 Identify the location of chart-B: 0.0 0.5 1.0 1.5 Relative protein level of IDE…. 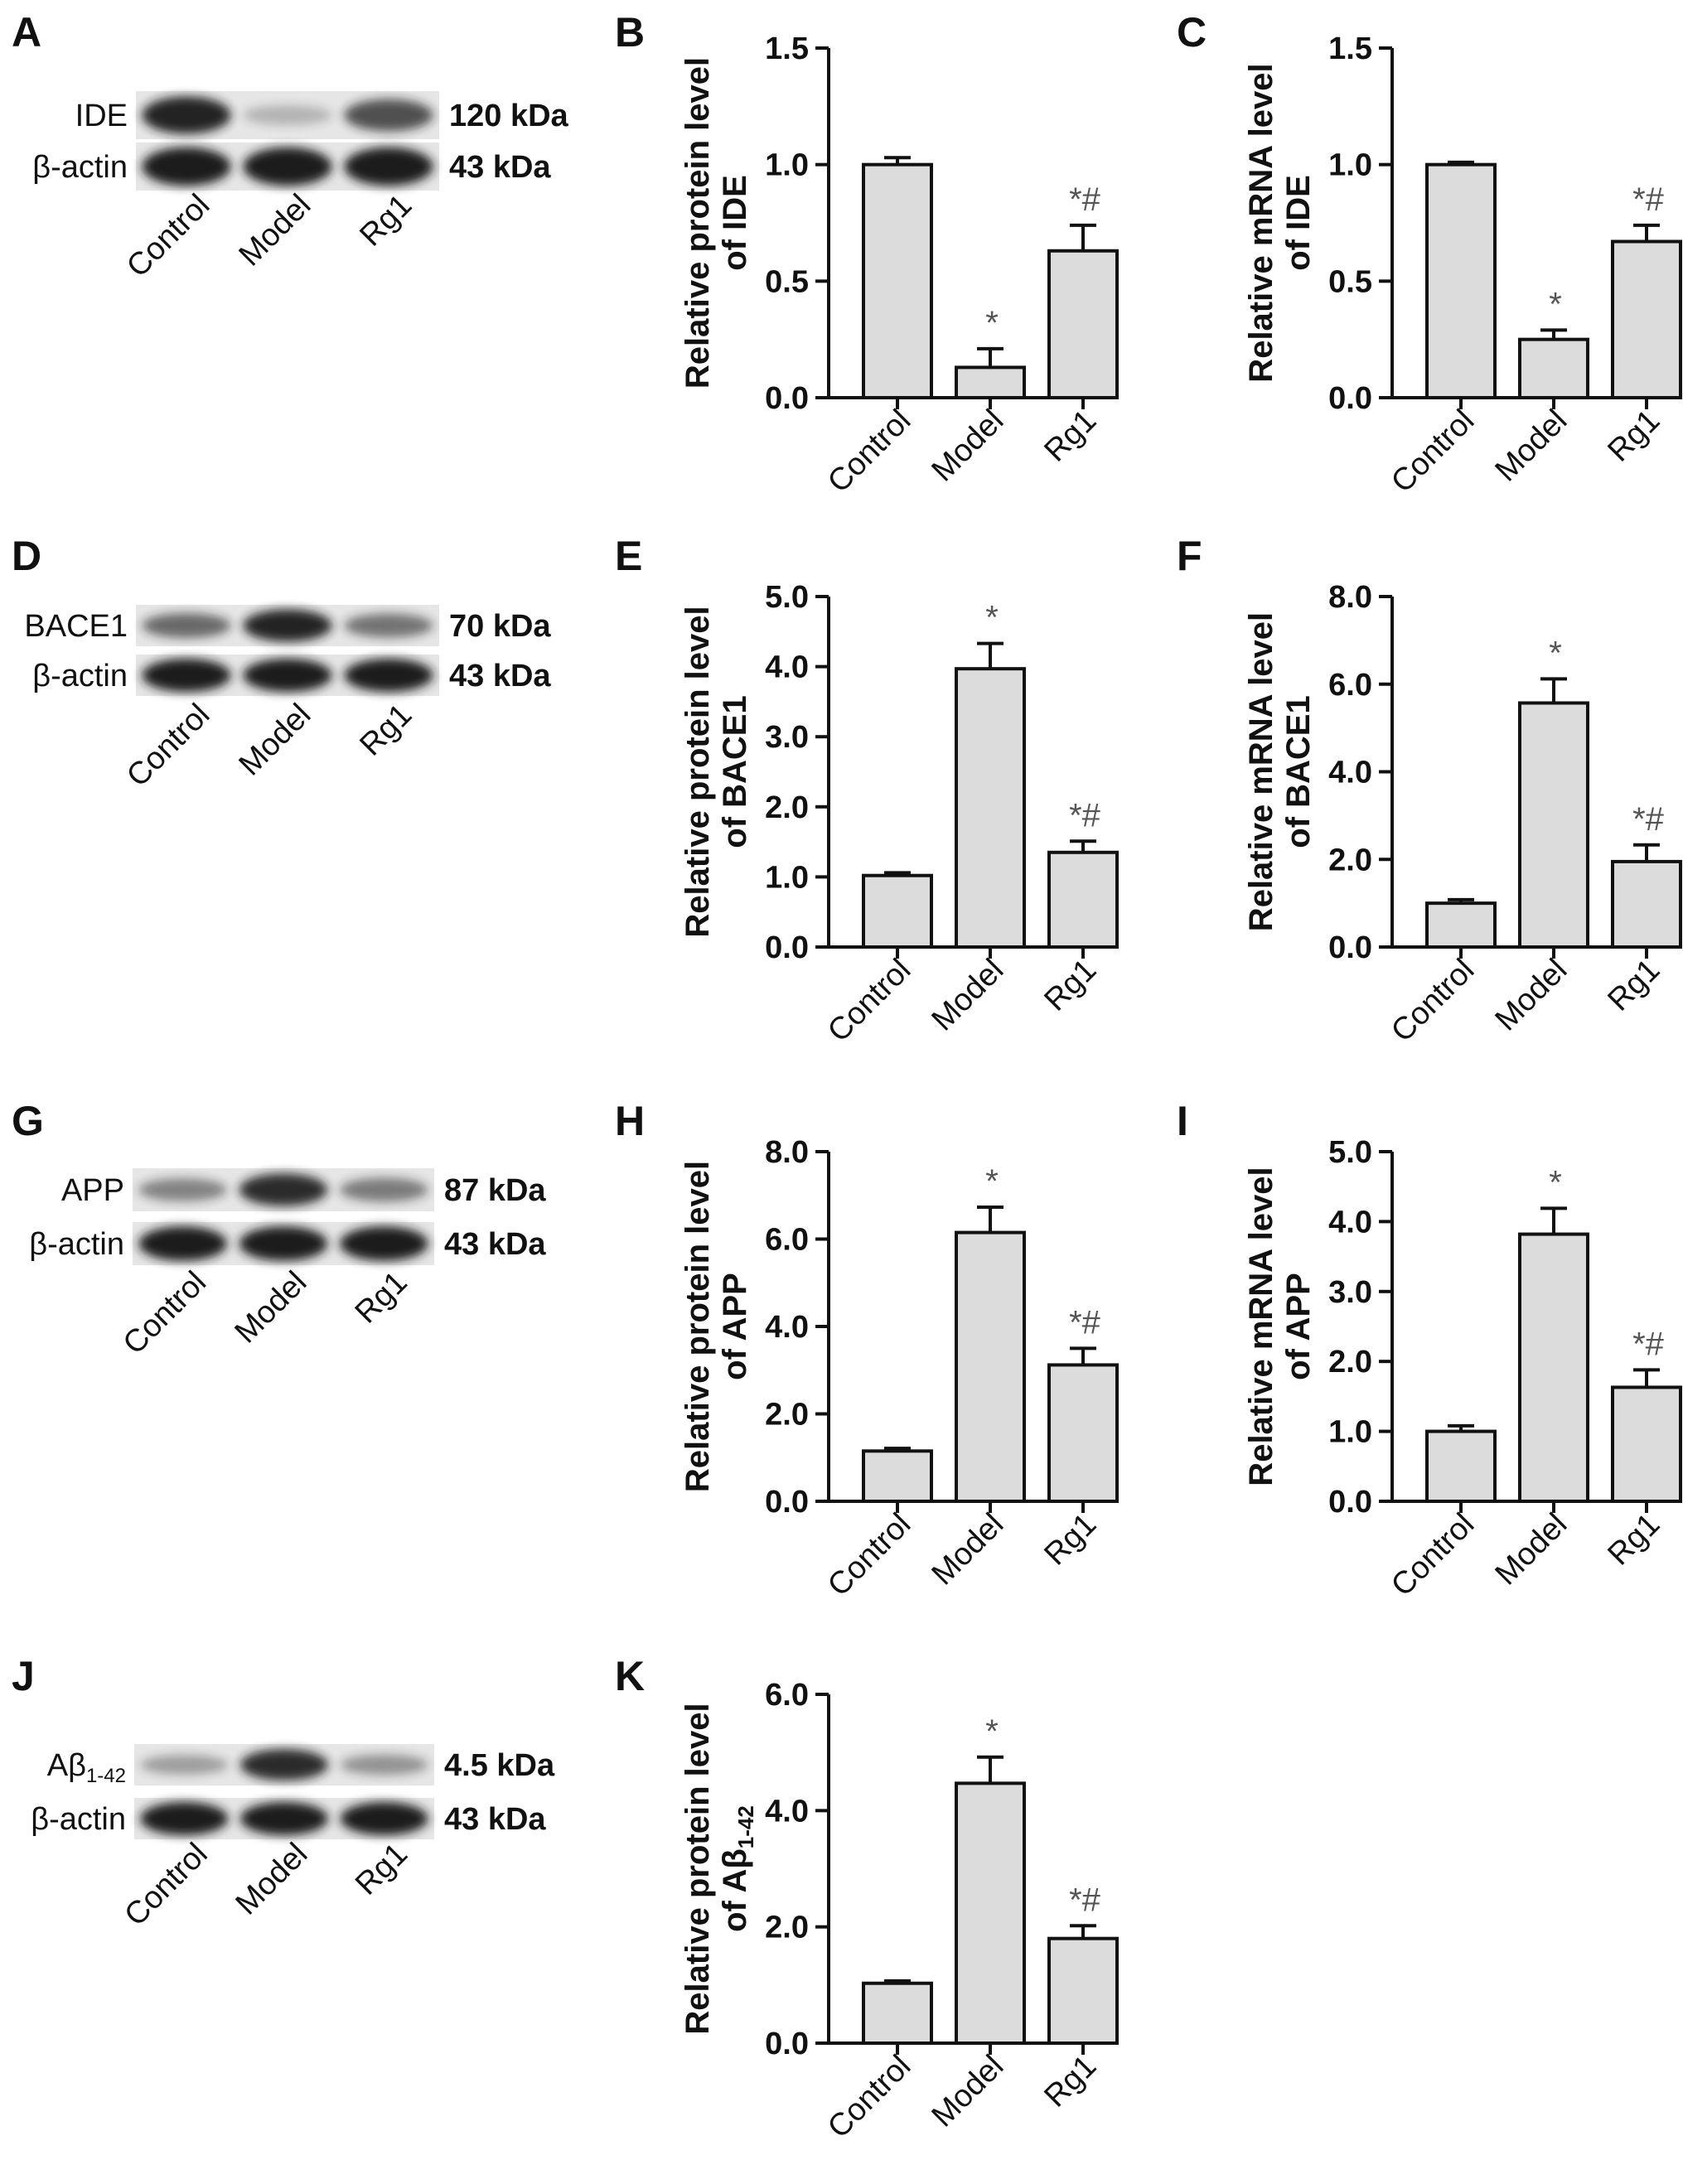
(899, 265).